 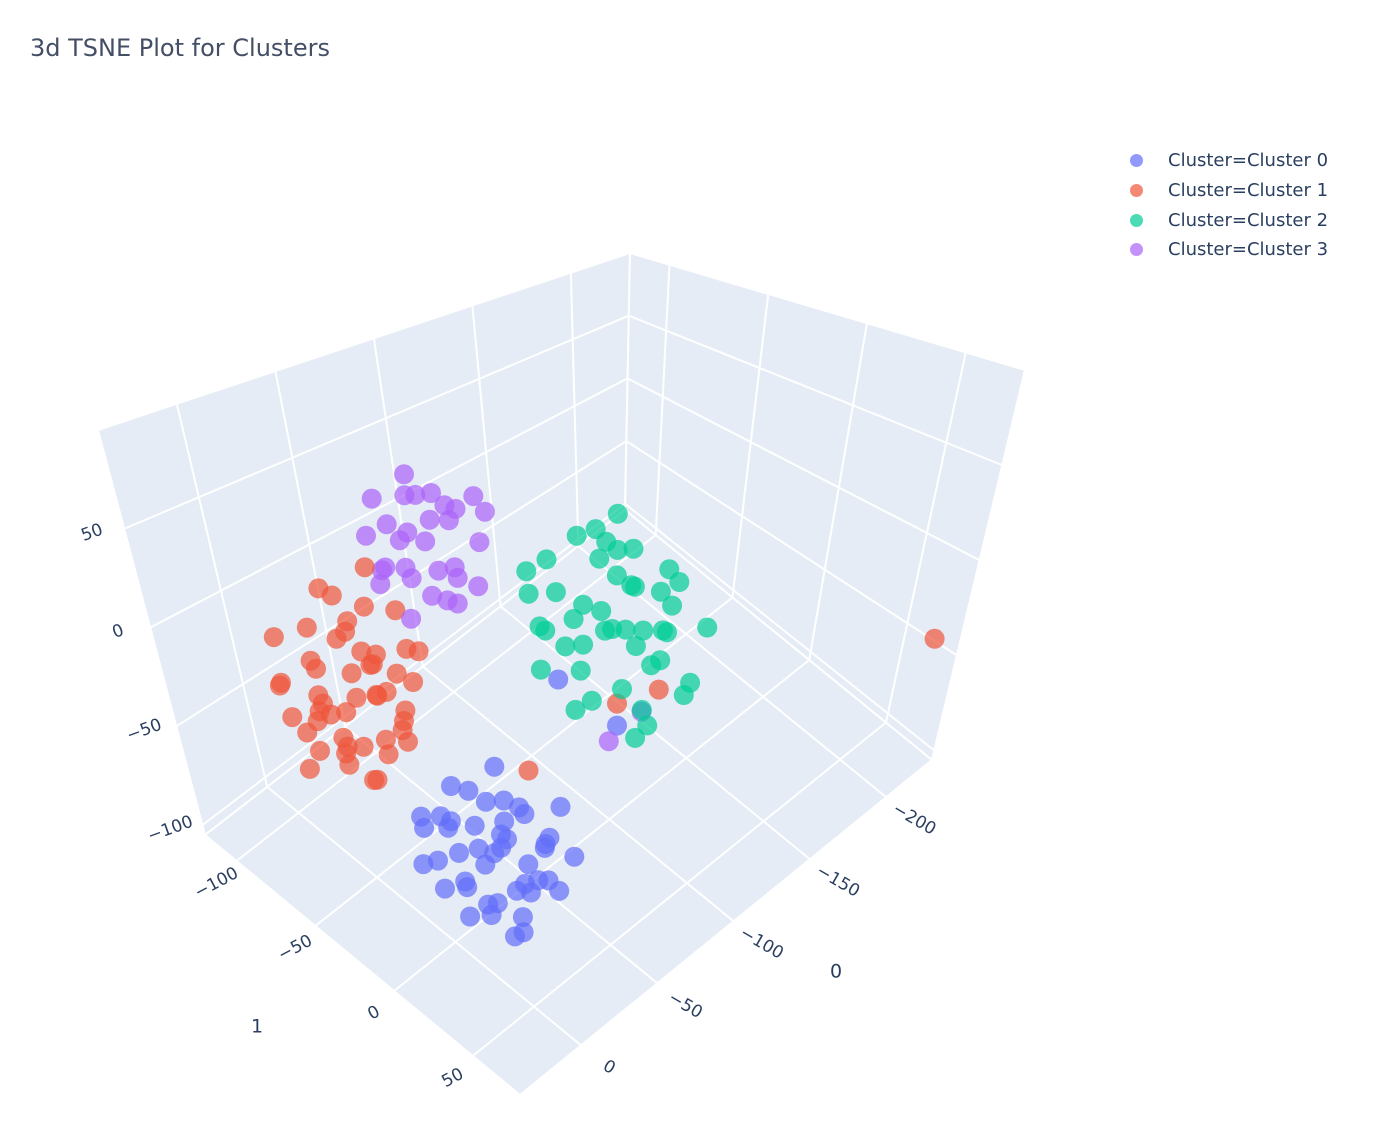 I want to click on x-tick-label: 50, so click(x=453, y=1078).